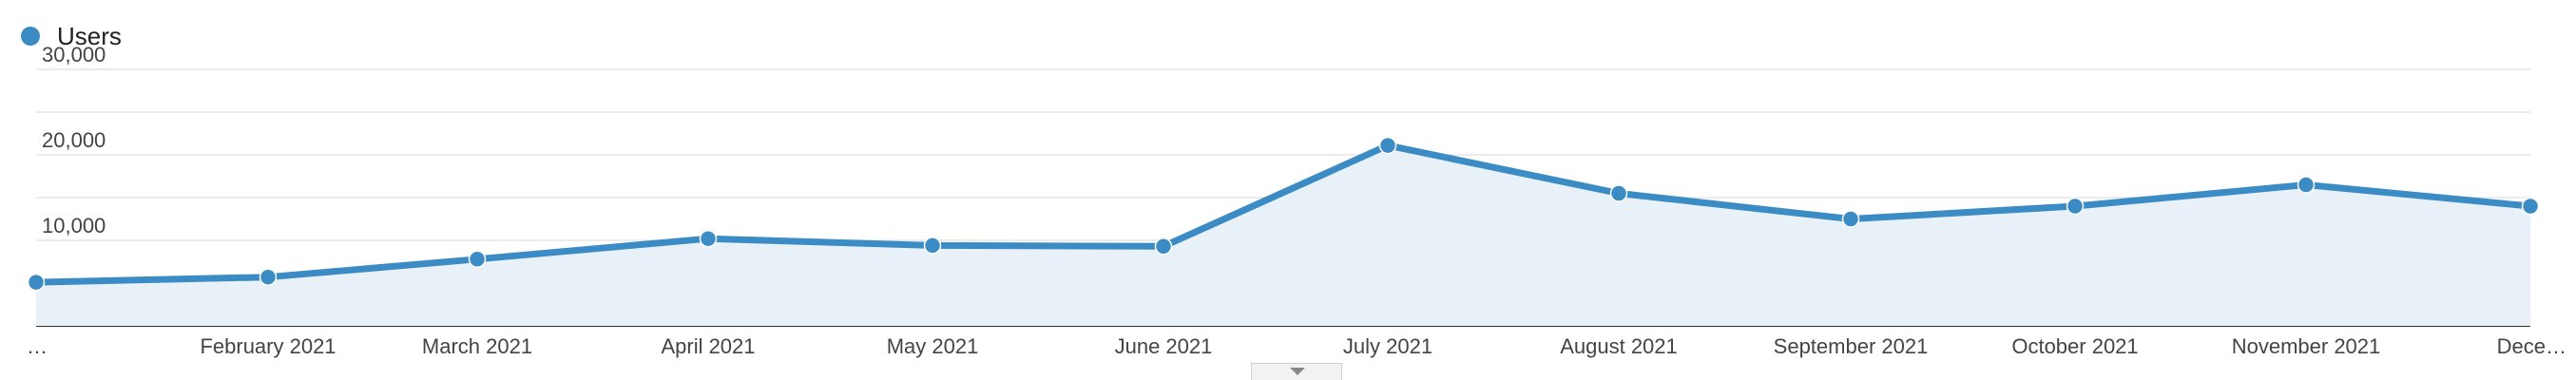 The height and width of the screenshot is (380, 2576). What do you see at coordinates (477, 346) in the screenshot?
I see `x-tick-label: March 2021` at bounding box center [477, 346].